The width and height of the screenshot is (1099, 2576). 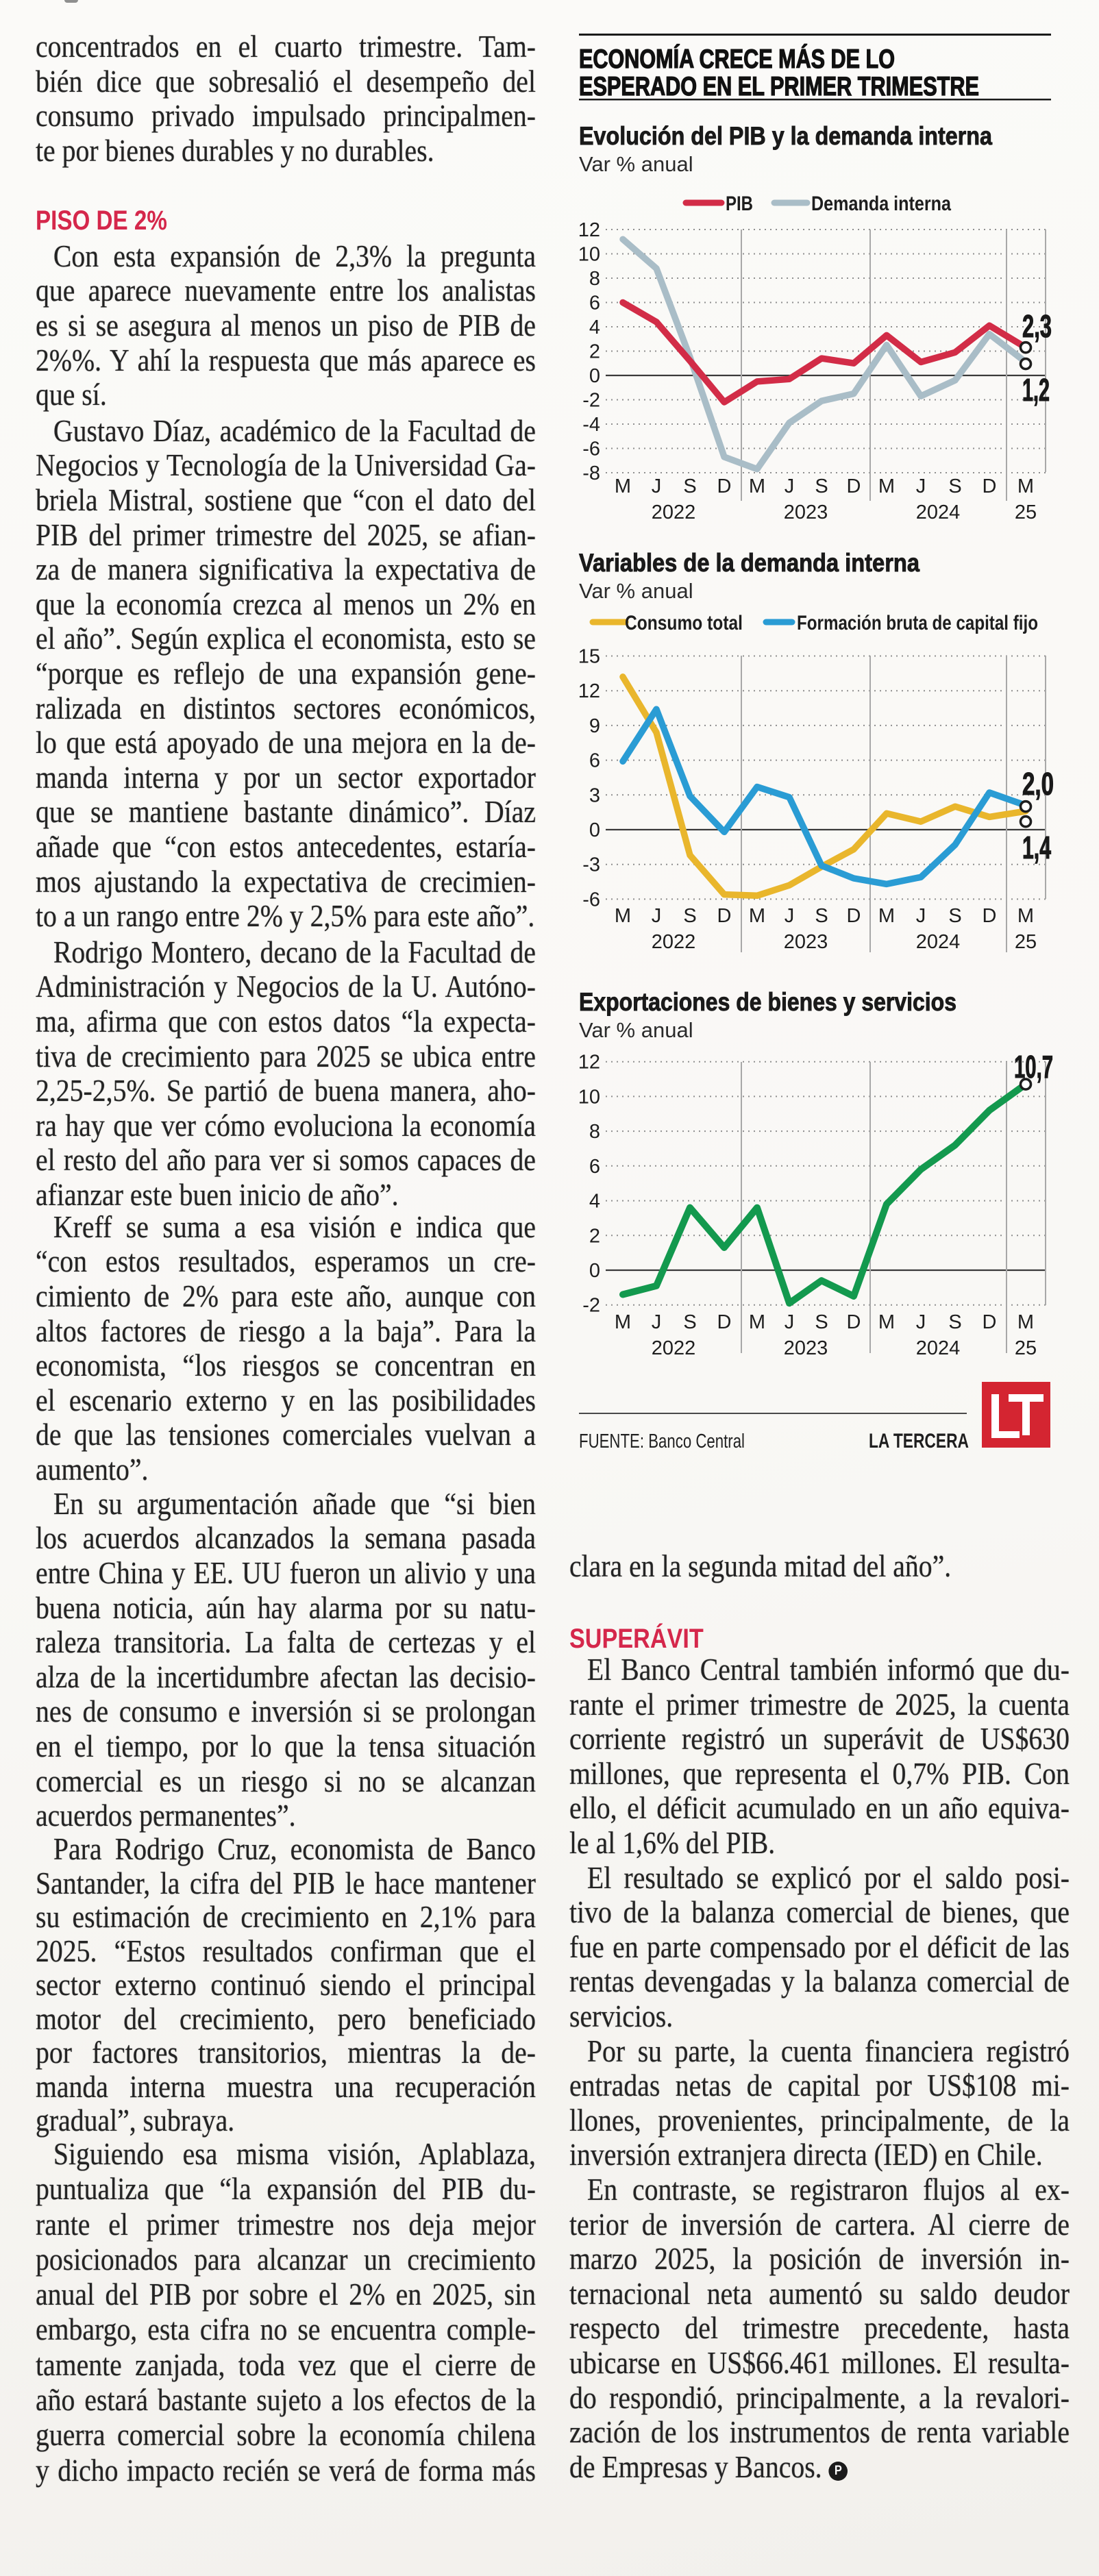 I want to click on svg-text: 10,7, so click(x=1033, y=1067).